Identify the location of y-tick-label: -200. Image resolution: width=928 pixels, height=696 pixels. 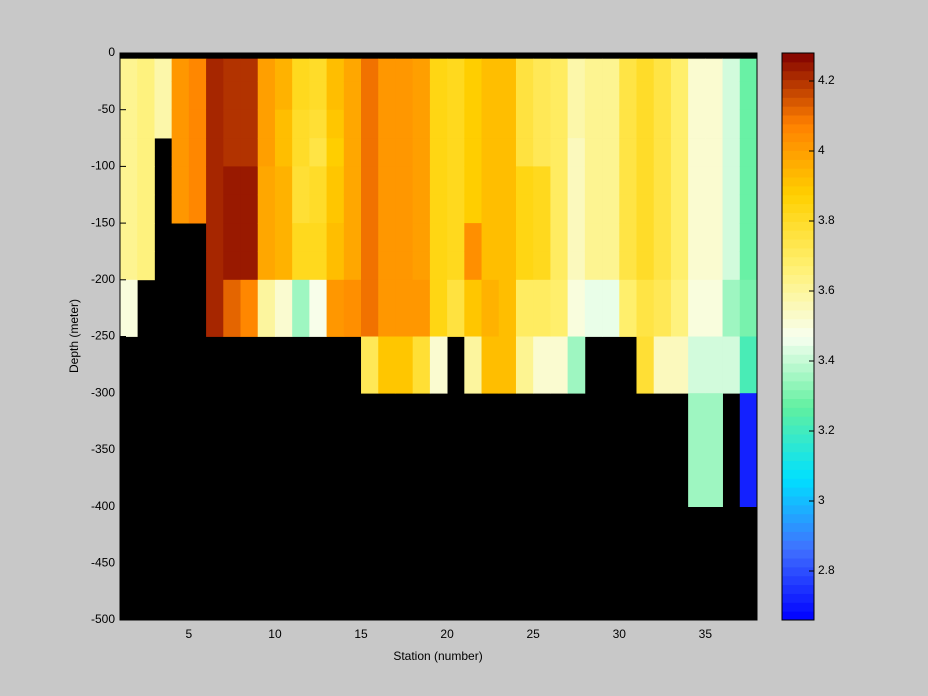
(103, 279).